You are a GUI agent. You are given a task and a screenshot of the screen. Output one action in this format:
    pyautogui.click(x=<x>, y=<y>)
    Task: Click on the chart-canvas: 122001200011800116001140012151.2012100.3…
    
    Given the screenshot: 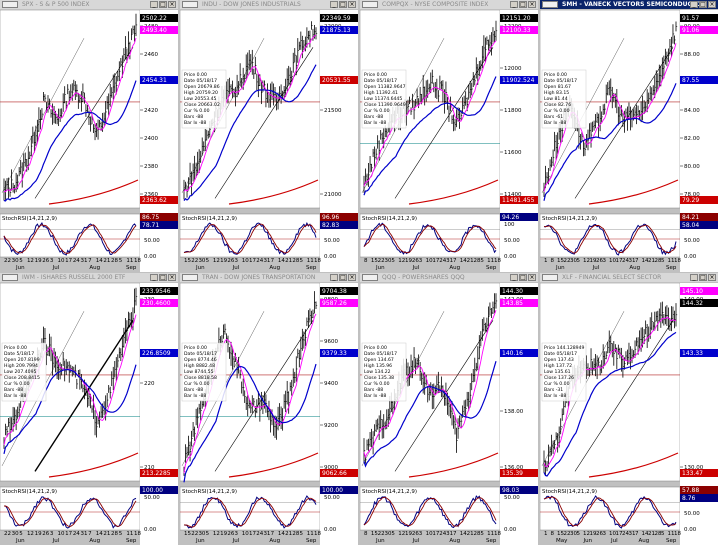 What is the action you would take?
    pyautogui.click(x=449, y=141)
    